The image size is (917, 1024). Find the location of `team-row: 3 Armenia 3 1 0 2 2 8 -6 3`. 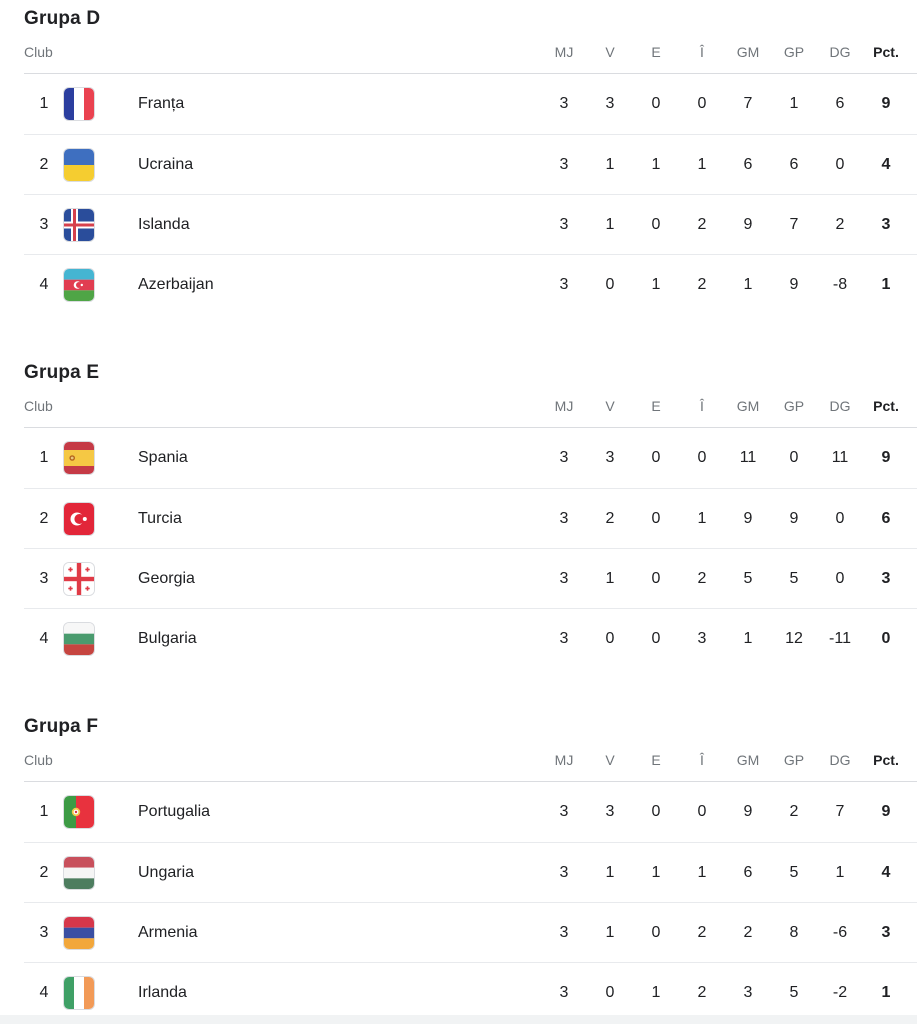

team-row: 3 Armenia 3 1 0 2 2 8 -6 3 is located at coordinates (470, 932).